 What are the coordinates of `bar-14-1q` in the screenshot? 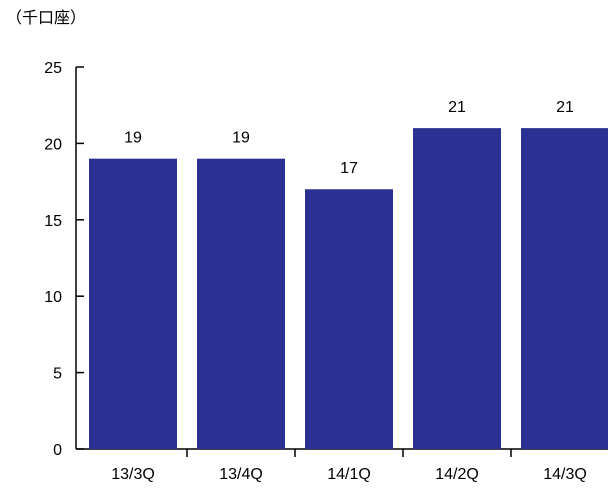 It's located at (349, 319).